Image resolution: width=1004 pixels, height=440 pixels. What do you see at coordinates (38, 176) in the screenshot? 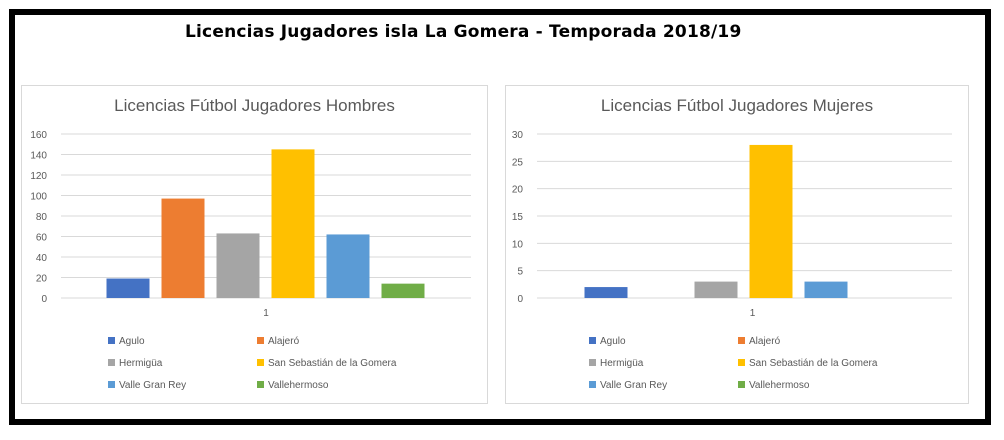
I see `y-tick-label: 120` at bounding box center [38, 176].